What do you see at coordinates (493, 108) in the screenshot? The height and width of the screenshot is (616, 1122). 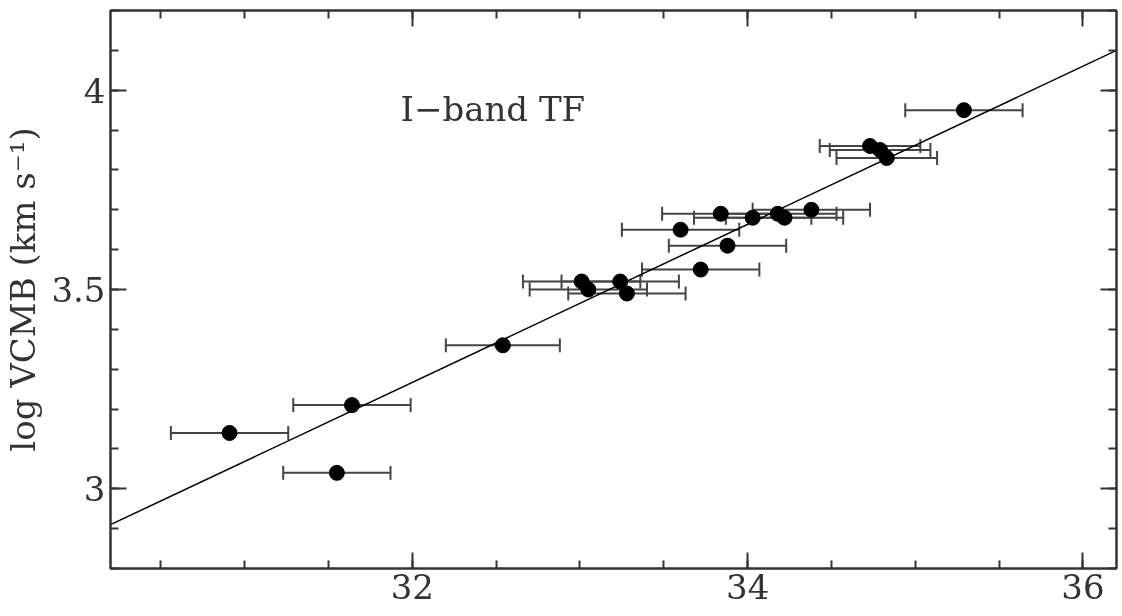 I see `annotation: I−band TF` at bounding box center [493, 108].